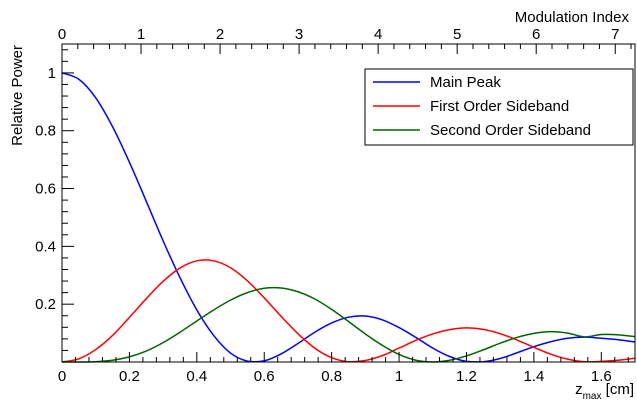 This screenshot has height=403, width=637. Describe the element at coordinates (457, 34) in the screenshot. I see `top-tick-label: 5` at that location.